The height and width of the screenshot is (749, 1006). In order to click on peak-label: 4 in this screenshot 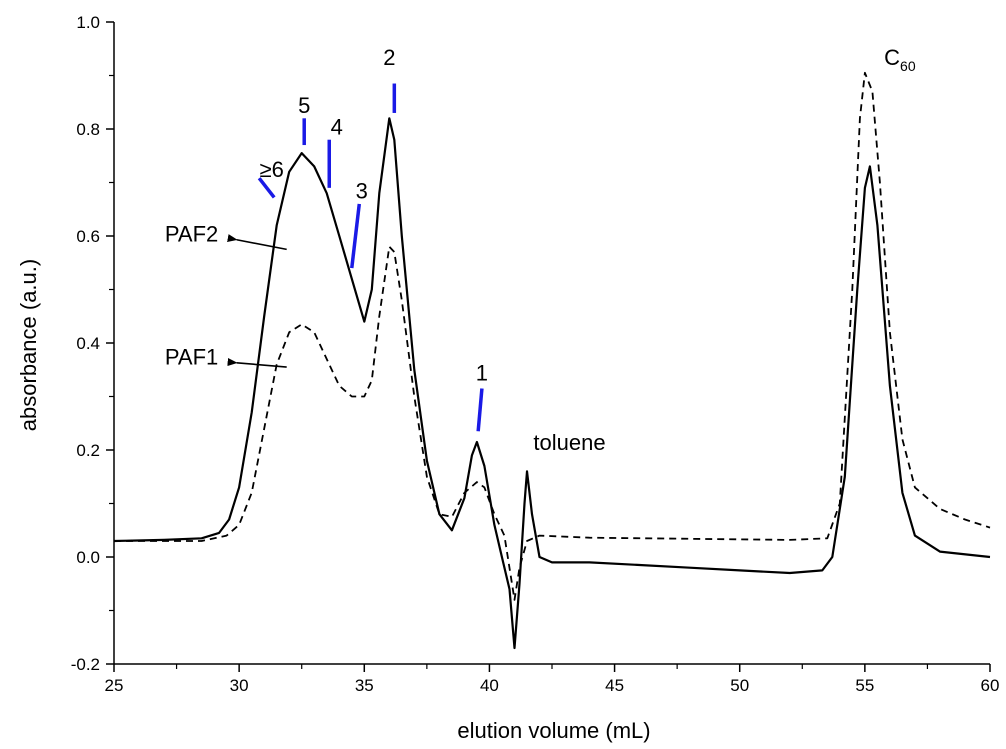, I will do `click(337, 126)`.